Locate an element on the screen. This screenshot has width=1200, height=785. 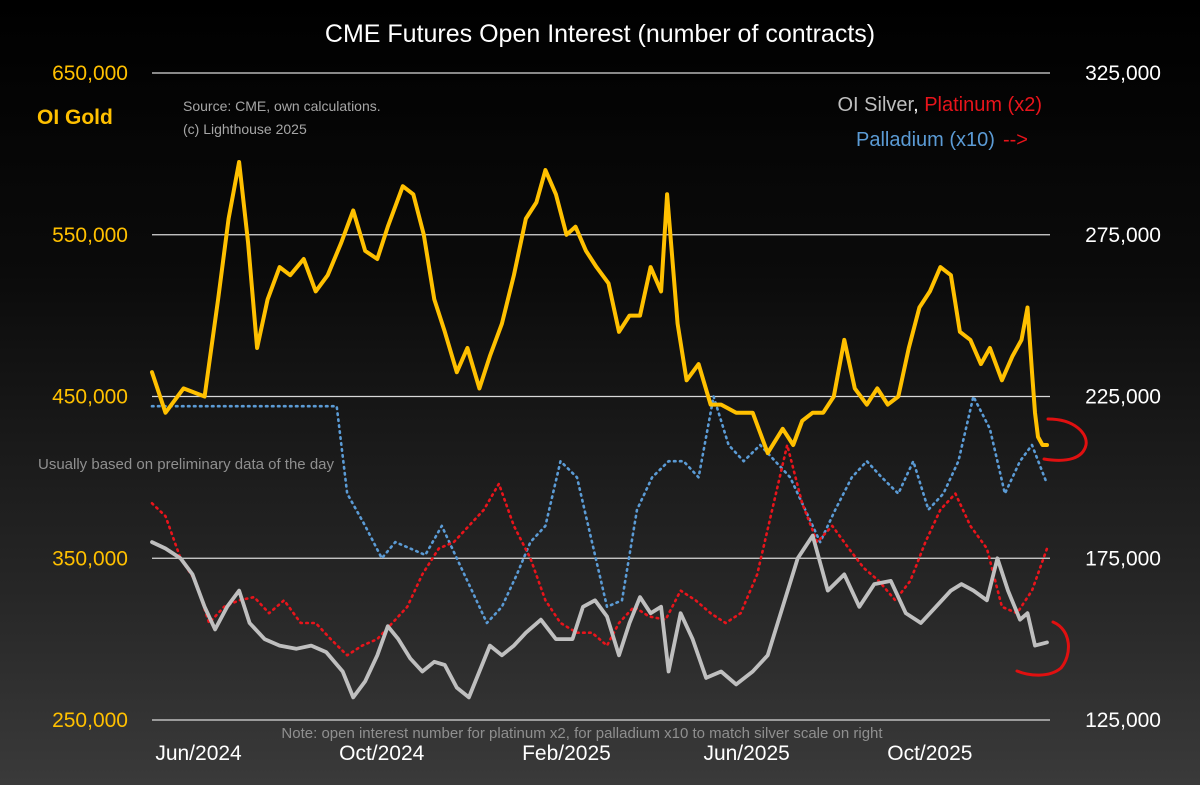
left-tick-label: 550,000 is located at coordinates (90, 235).